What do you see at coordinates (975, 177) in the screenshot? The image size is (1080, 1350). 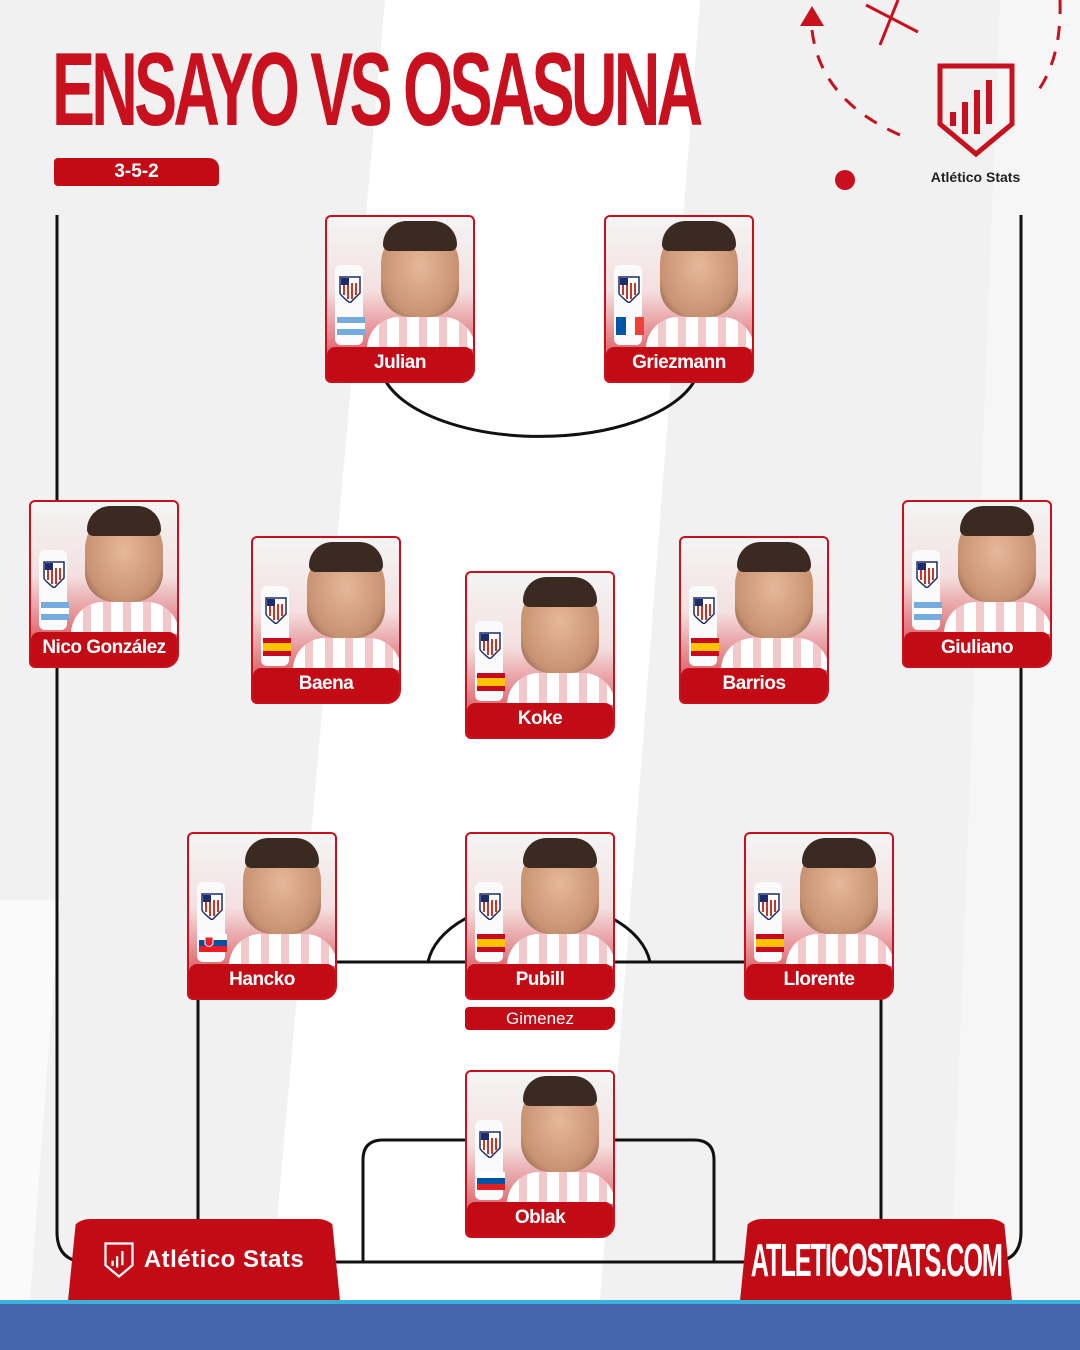 I see `brand-name: Atlético Stats` at bounding box center [975, 177].